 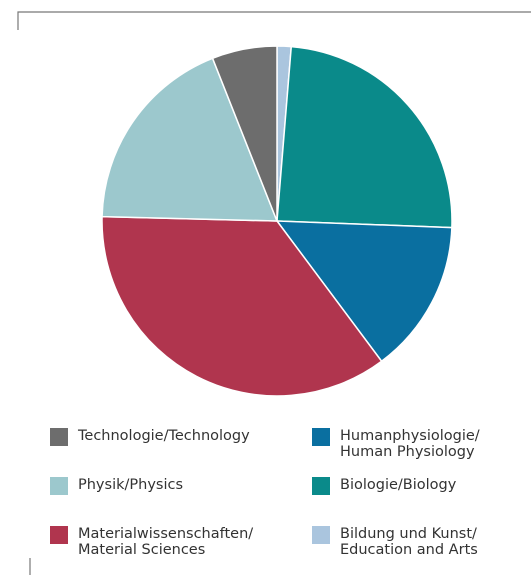 I want to click on legend-entry: Technologie/Technology, so click(x=150, y=437).